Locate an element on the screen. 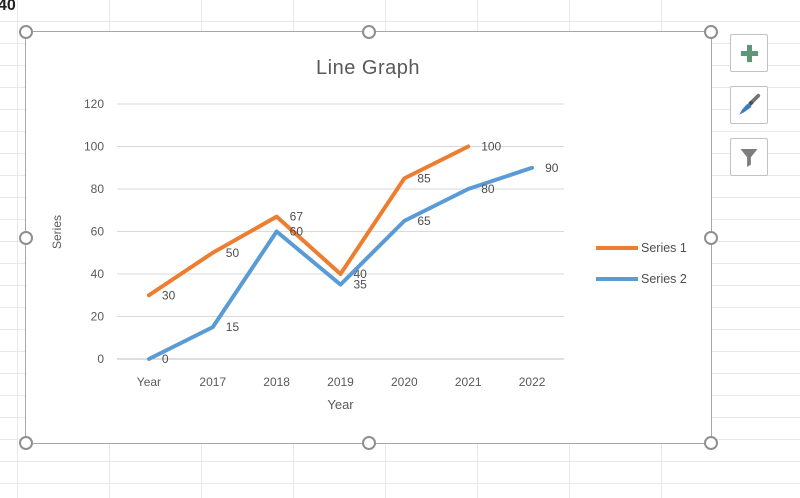  y-tick-label: 60 is located at coordinates (98, 232).